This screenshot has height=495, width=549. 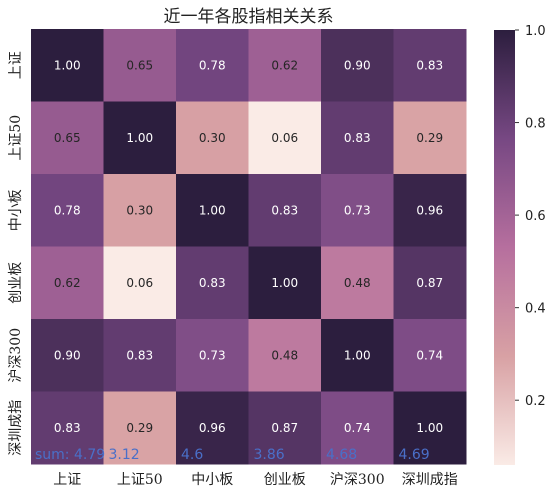 What do you see at coordinates (341, 455) in the screenshot?
I see `sum-annotation: 4.68` at bounding box center [341, 455].